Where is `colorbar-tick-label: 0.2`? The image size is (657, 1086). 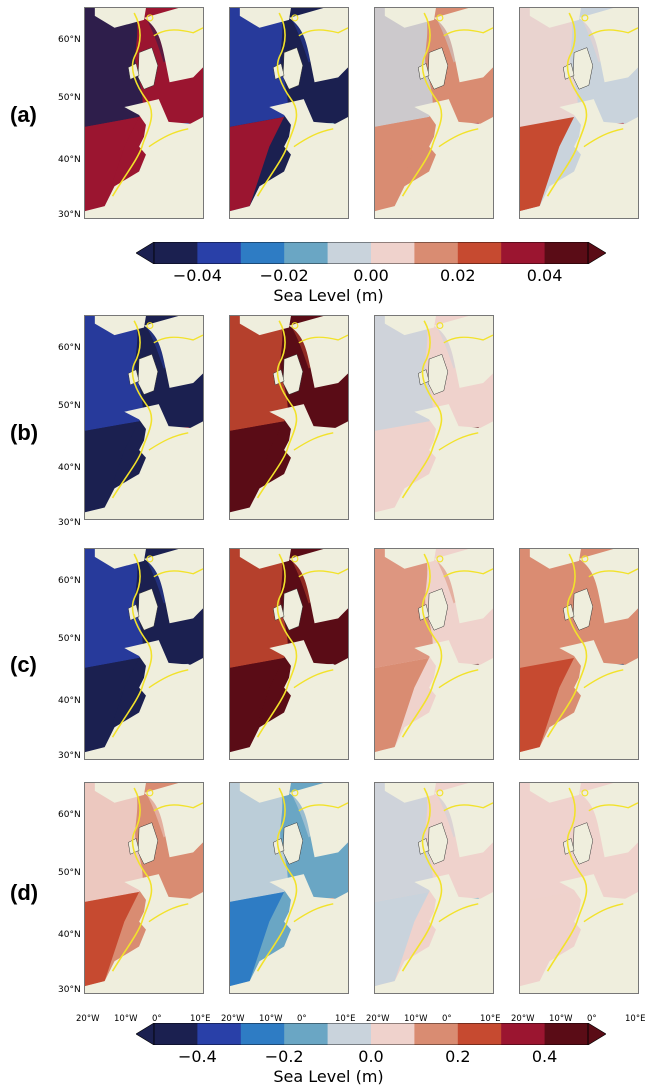 colorbar-tick-label: 0.2 is located at coordinates (458, 1056).